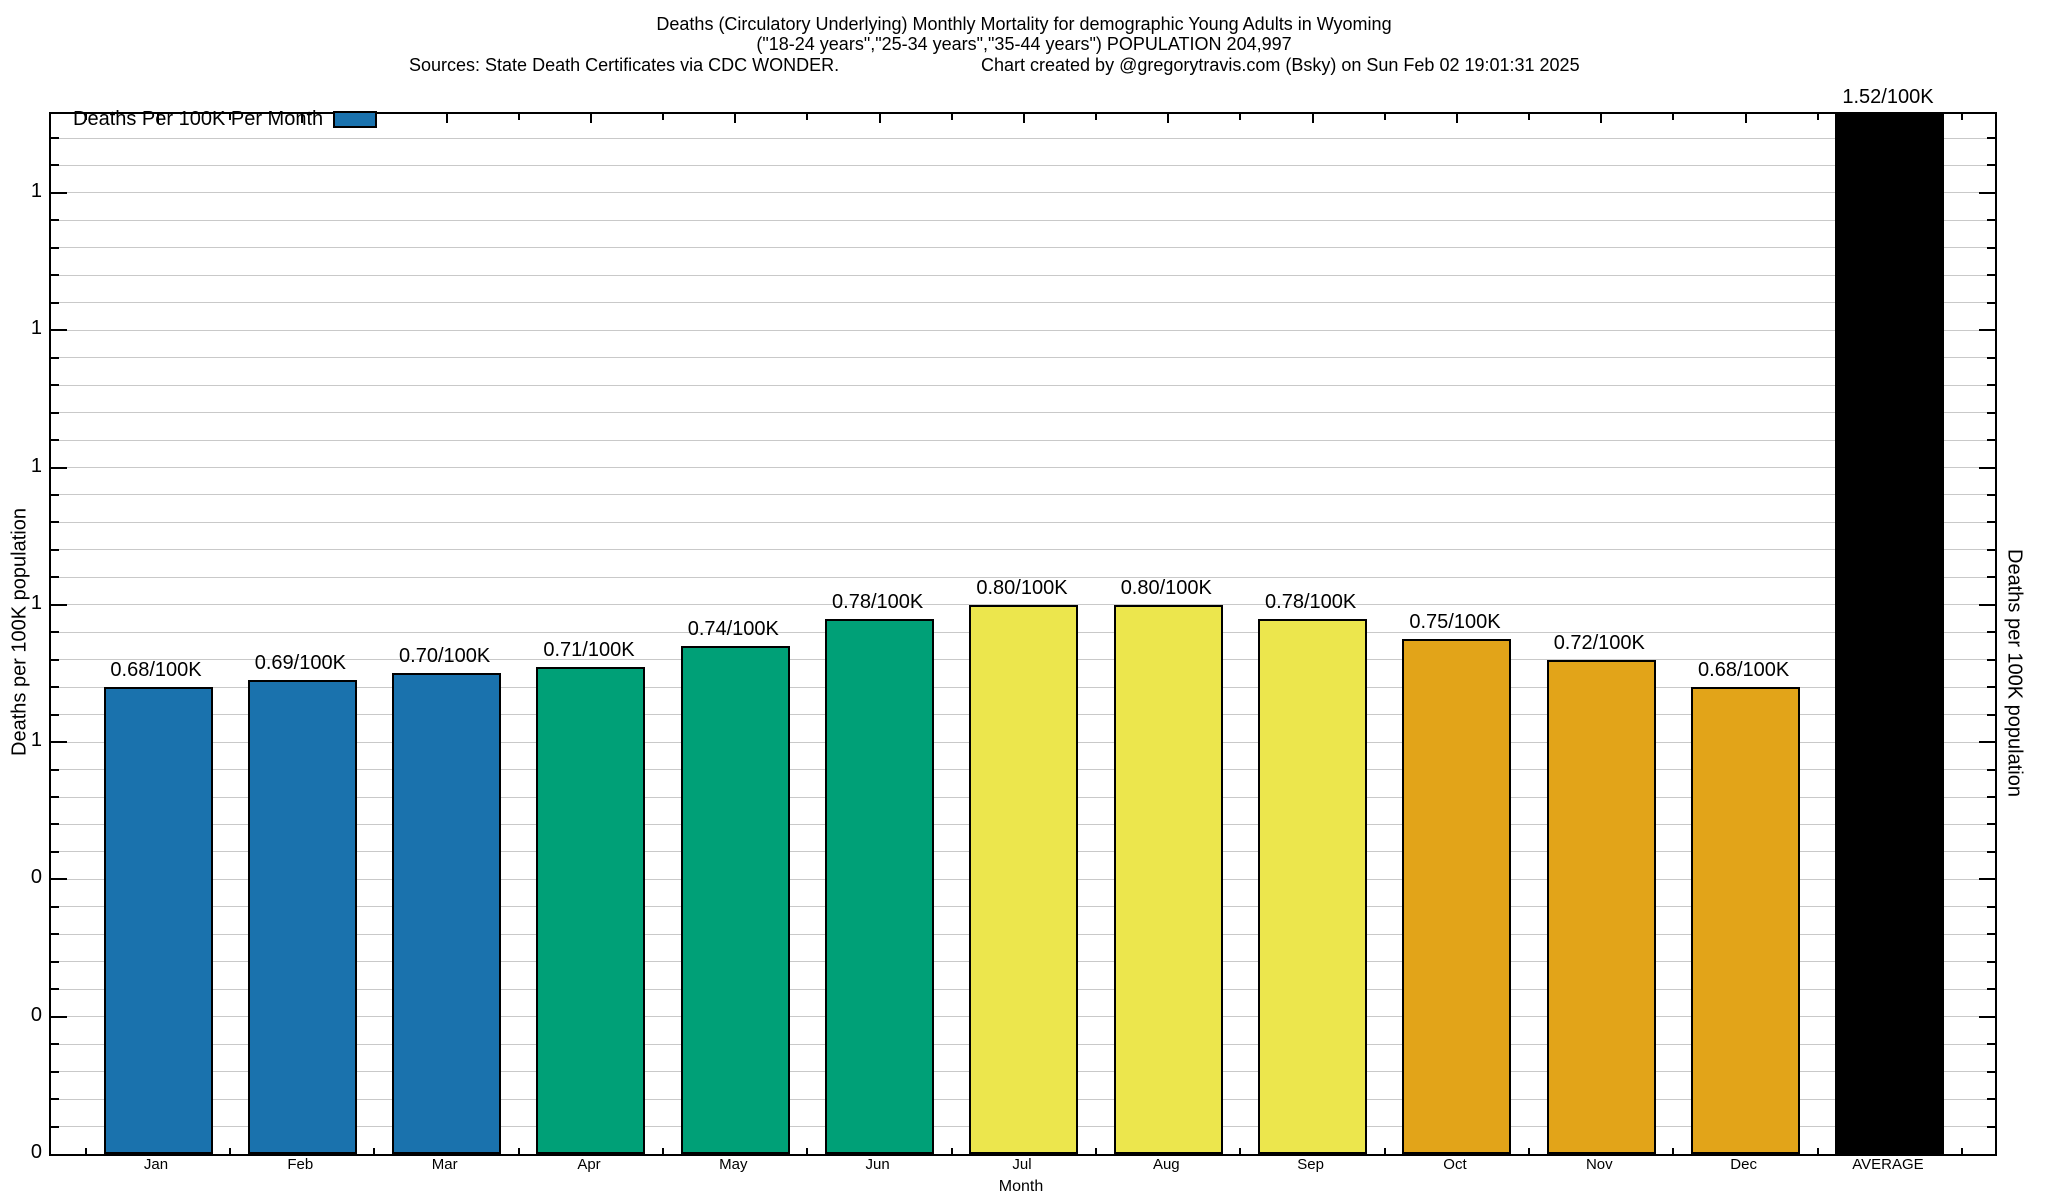 The width and height of the screenshot is (2048, 1200). I want to click on bar-average, so click(1890, 634).